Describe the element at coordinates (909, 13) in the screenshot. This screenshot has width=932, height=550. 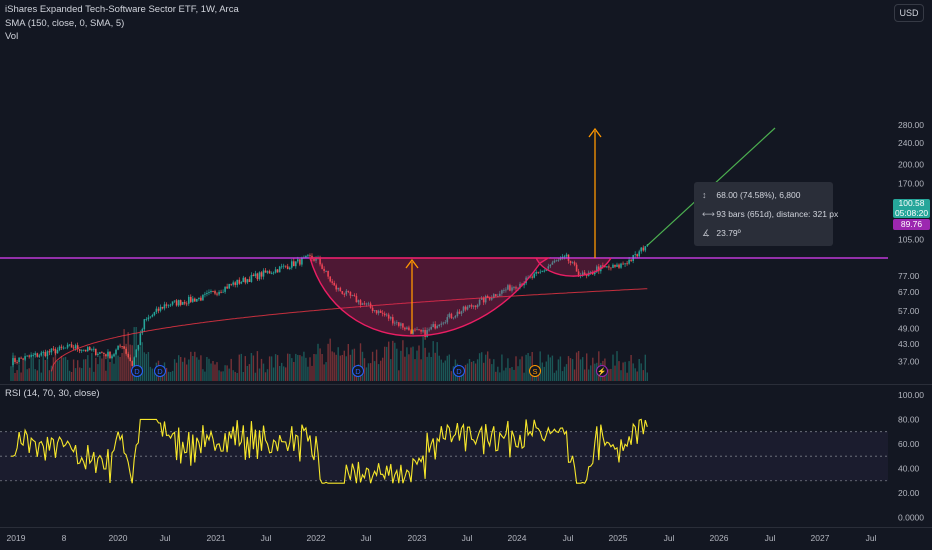
I see `currency-button: USD` at that location.